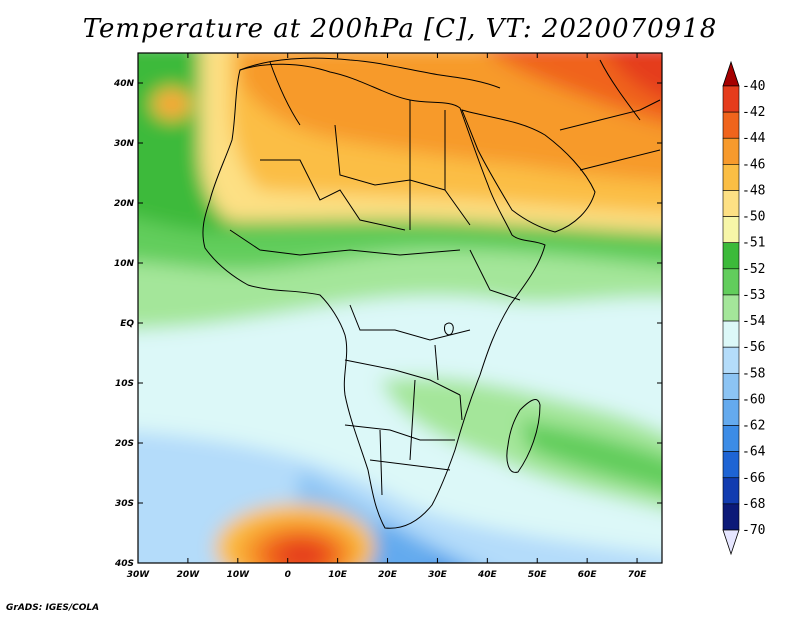 The width and height of the screenshot is (800, 618). Describe the element at coordinates (731, 542) in the screenshot. I see `colorbar-bottom-arrow` at that location.